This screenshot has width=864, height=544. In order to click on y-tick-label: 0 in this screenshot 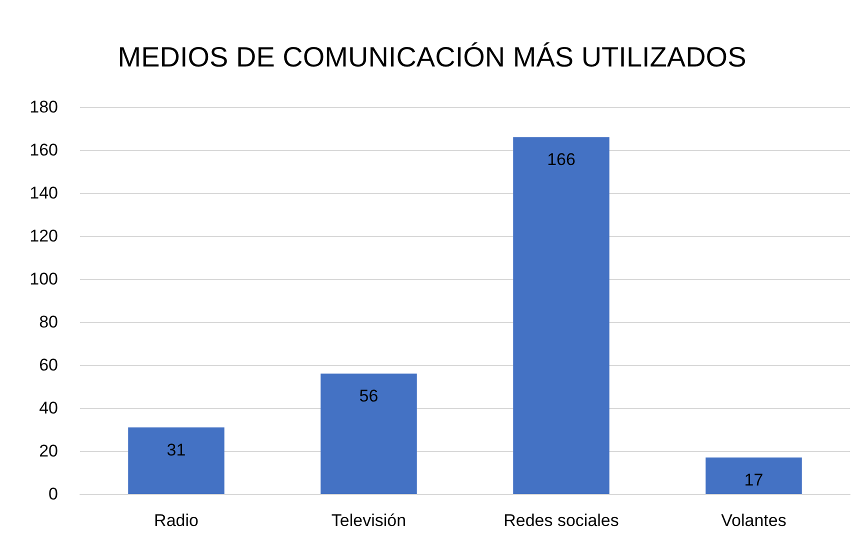, I will do `click(53, 494)`.